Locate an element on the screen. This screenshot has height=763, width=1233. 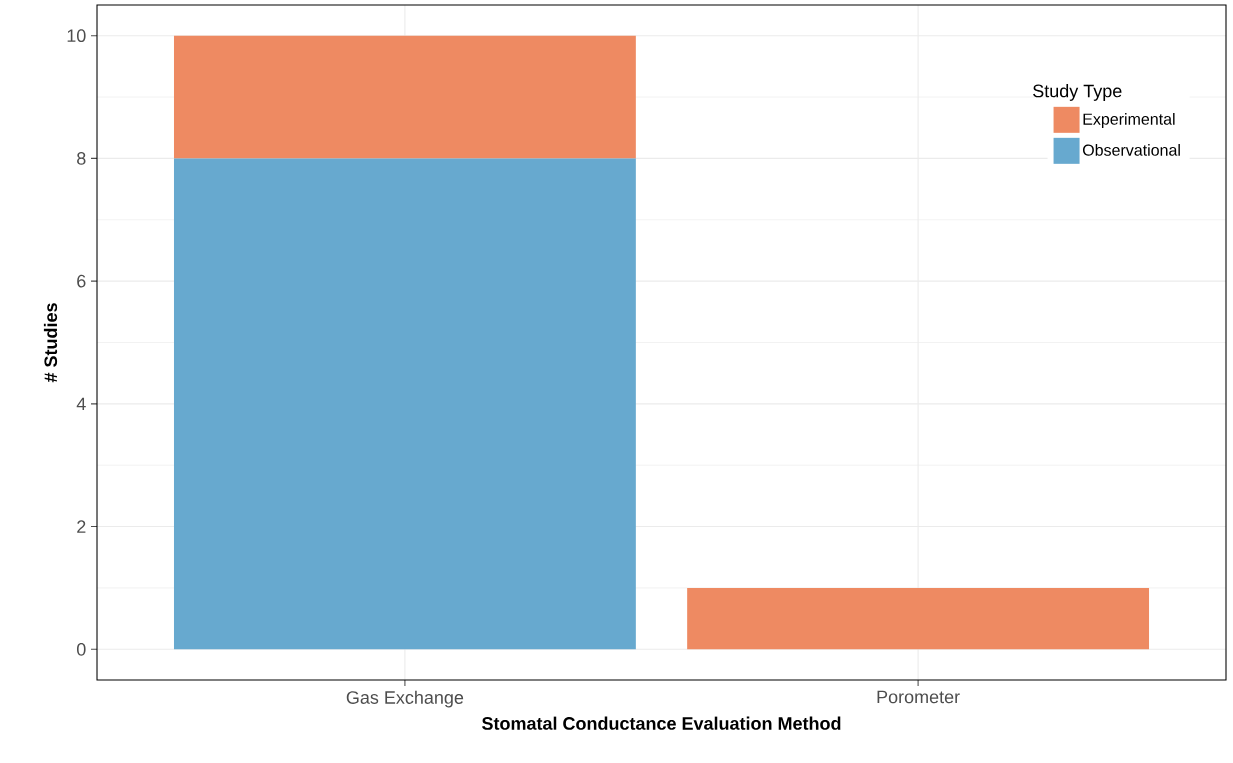
y-axis-title: # Studies is located at coordinates (50, 343).